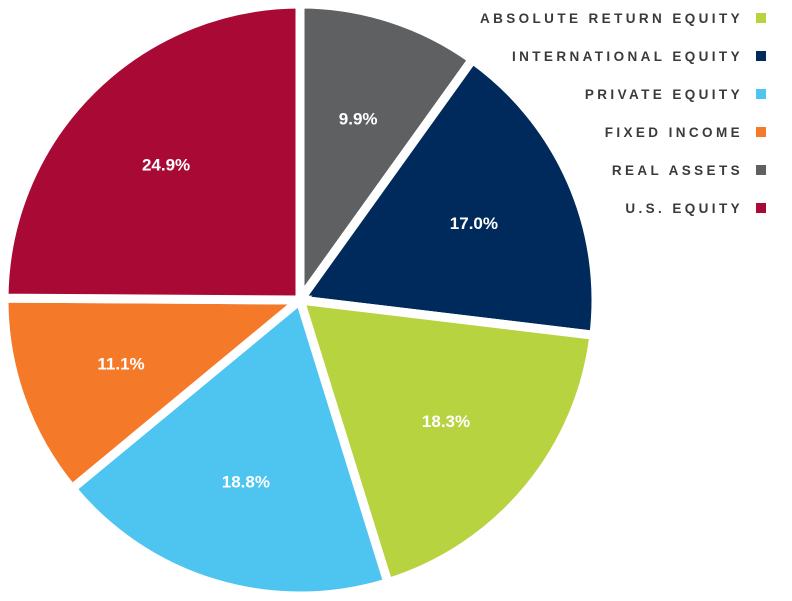  Describe the element at coordinates (663, 94) in the screenshot. I see `legend-label: PRIVATE EQUITY` at that location.